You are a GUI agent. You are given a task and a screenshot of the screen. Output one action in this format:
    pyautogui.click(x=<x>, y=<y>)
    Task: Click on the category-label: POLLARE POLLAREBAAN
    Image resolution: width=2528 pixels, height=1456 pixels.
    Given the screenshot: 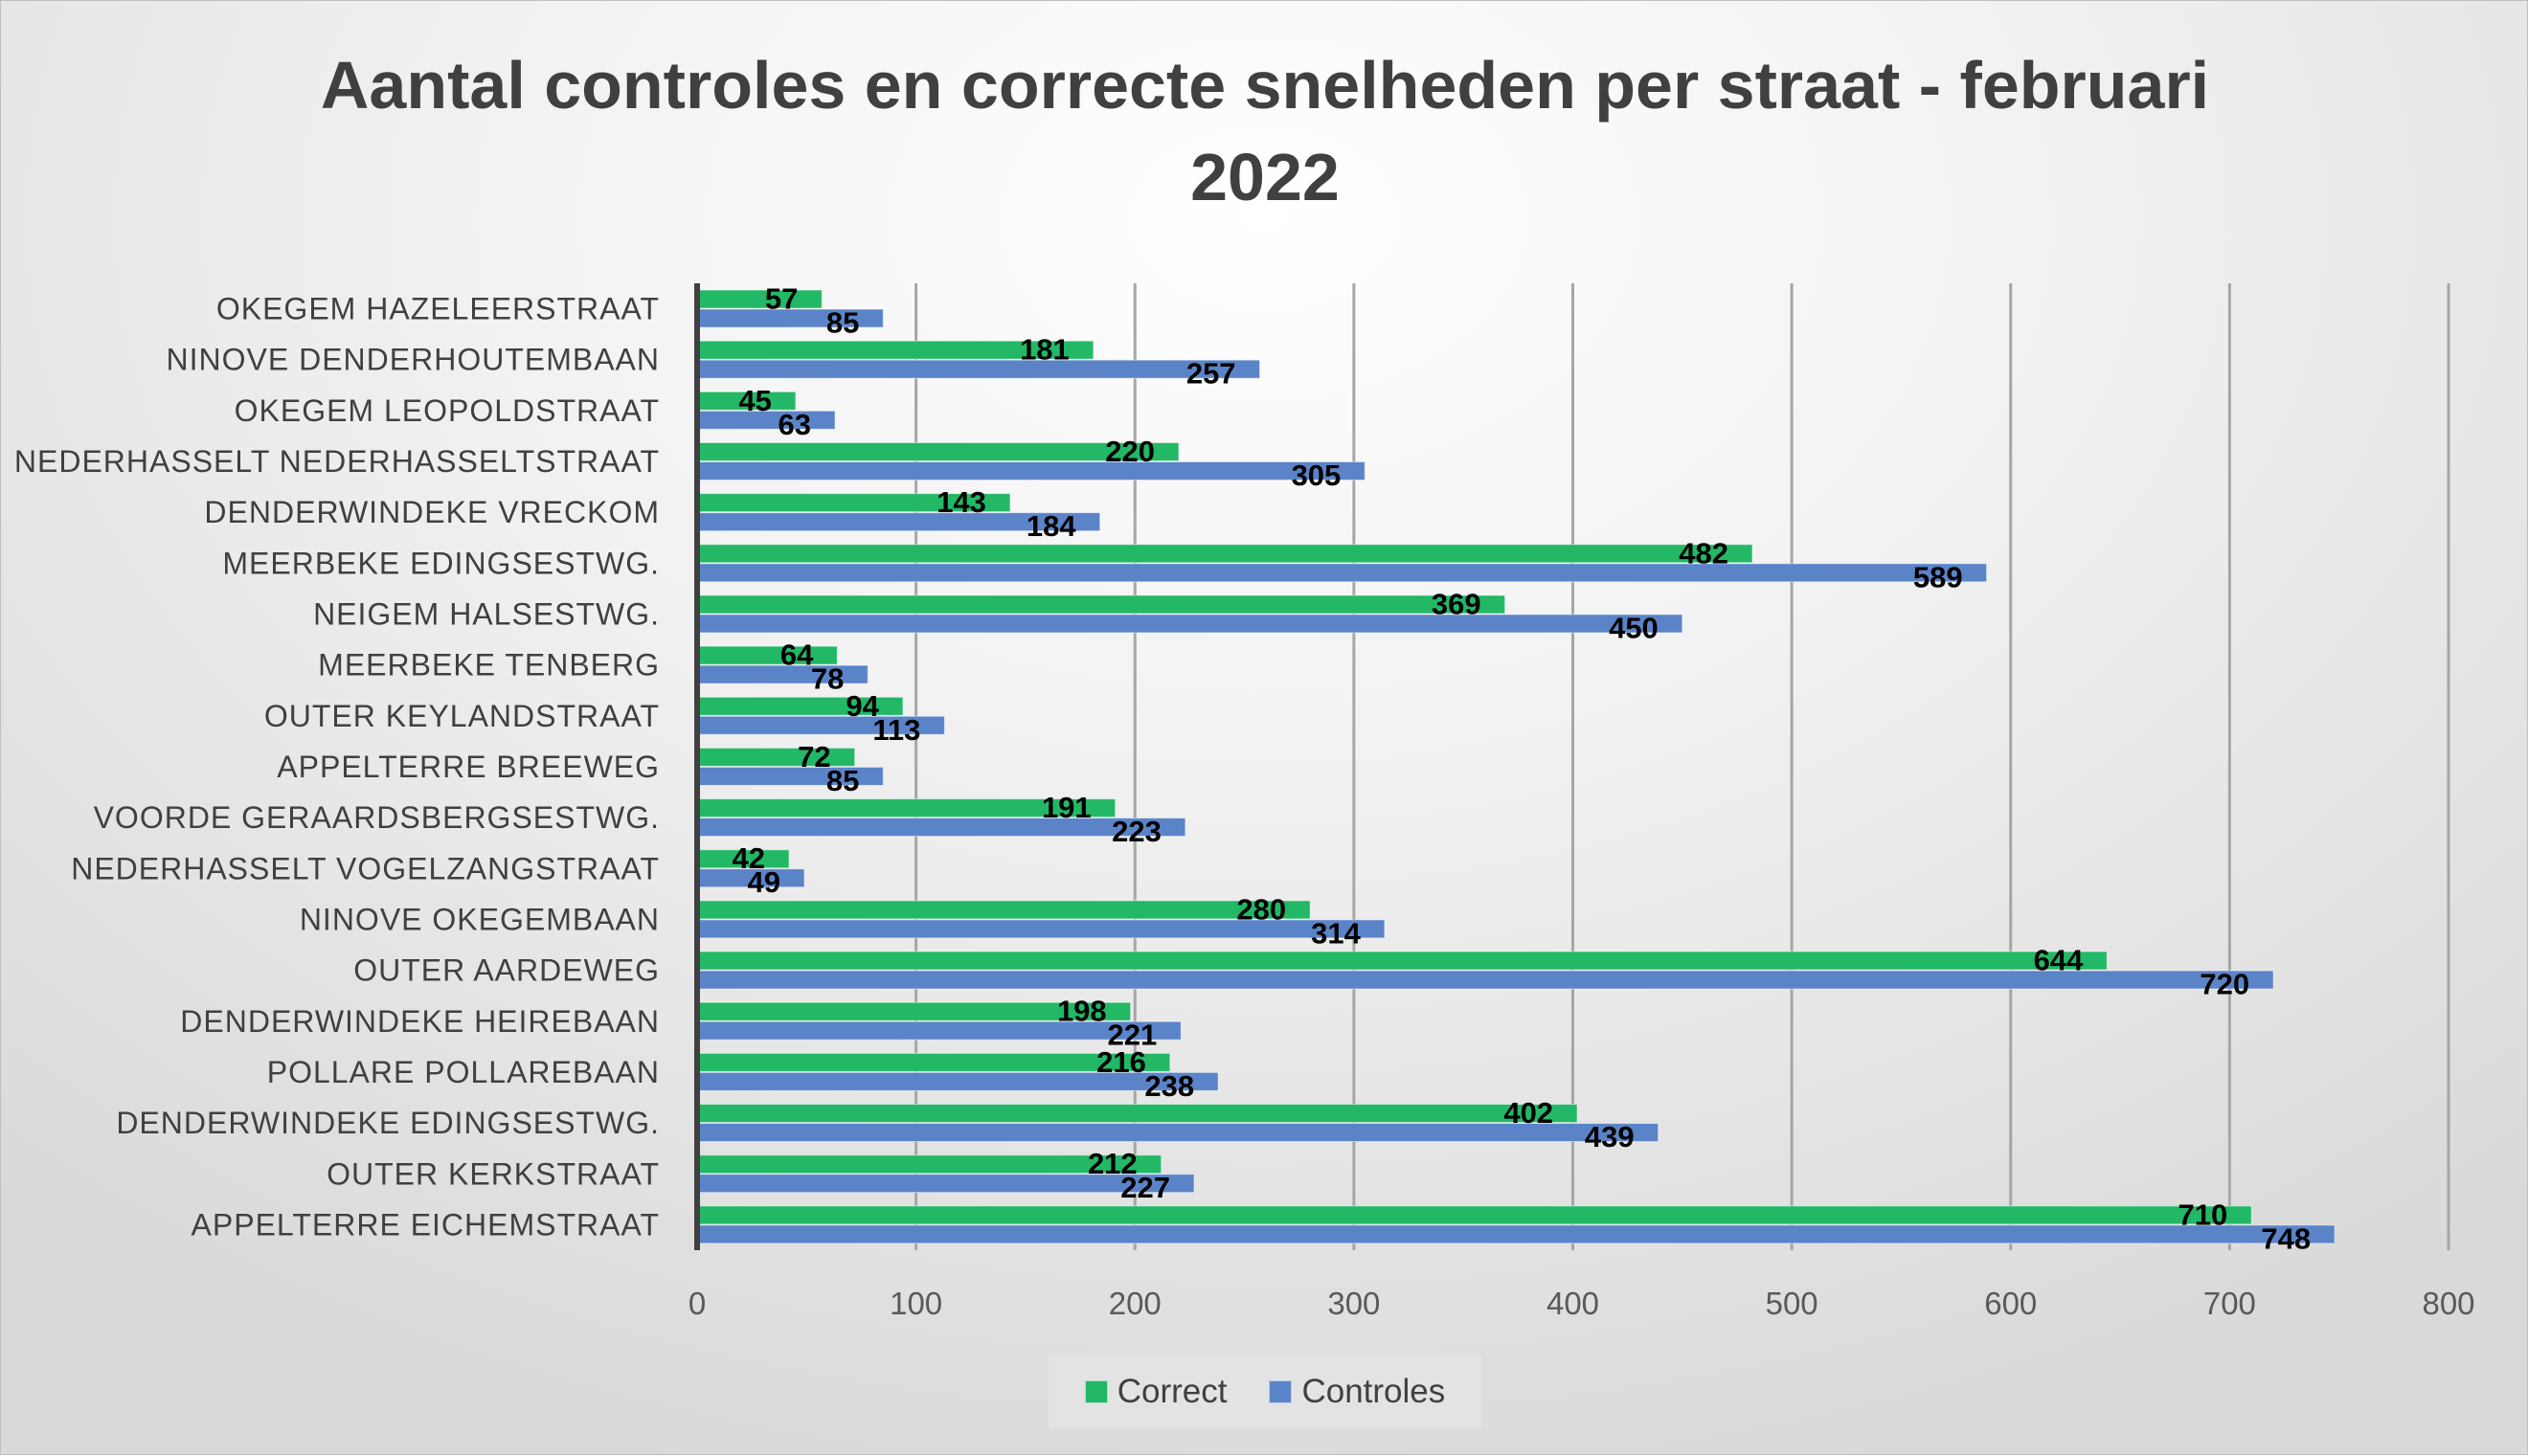 What is the action you would take?
    pyautogui.click(x=463, y=1072)
    